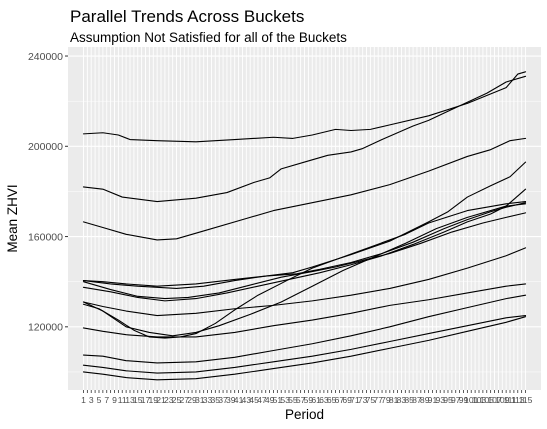 The width and height of the screenshot is (547, 429). What do you see at coordinates (45, 328) in the screenshot?
I see `y-tick-label: 120000` at bounding box center [45, 328].